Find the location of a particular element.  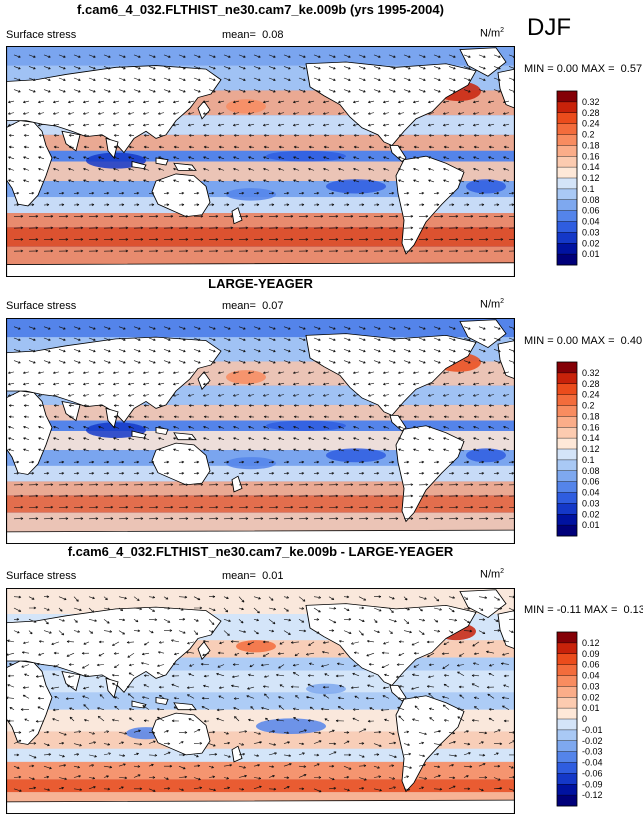

land-mass is located at coordinates (185, 436).